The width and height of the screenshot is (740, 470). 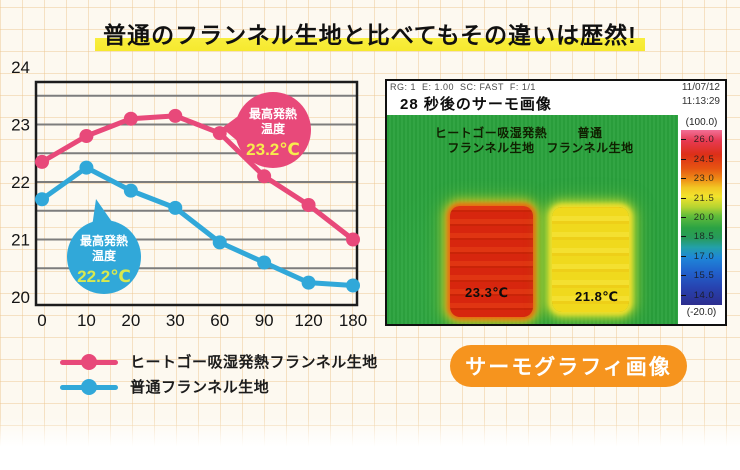 What do you see at coordinates (273, 149) in the screenshot?
I see `callout-max-temp: 23.2℃` at bounding box center [273, 149].